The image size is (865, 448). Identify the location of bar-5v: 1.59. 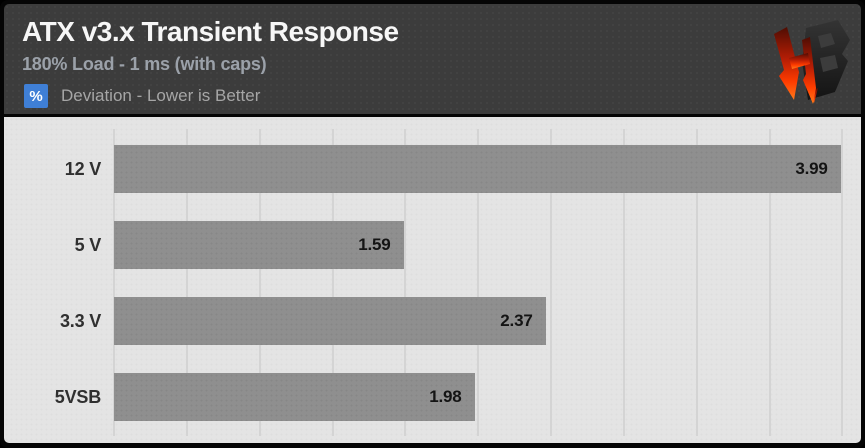
(259, 245).